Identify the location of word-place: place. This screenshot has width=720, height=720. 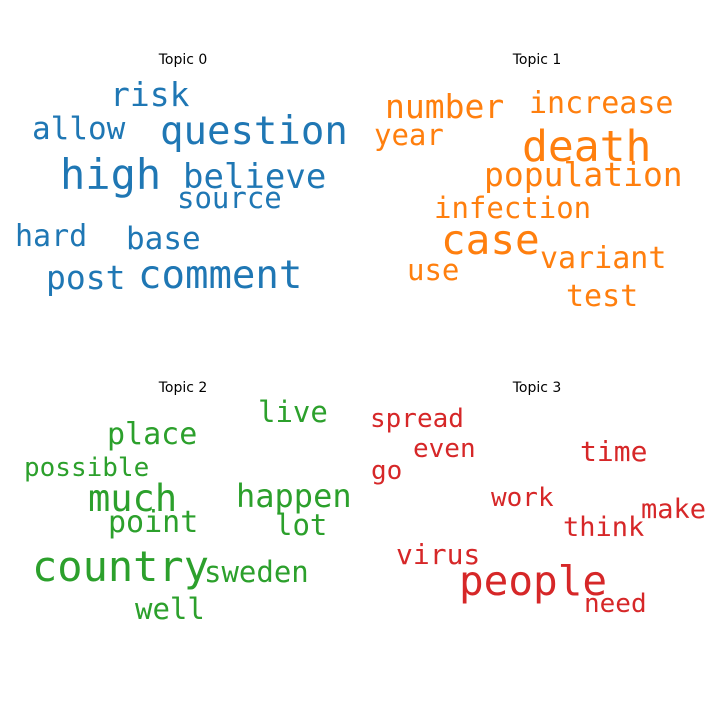
(152, 434).